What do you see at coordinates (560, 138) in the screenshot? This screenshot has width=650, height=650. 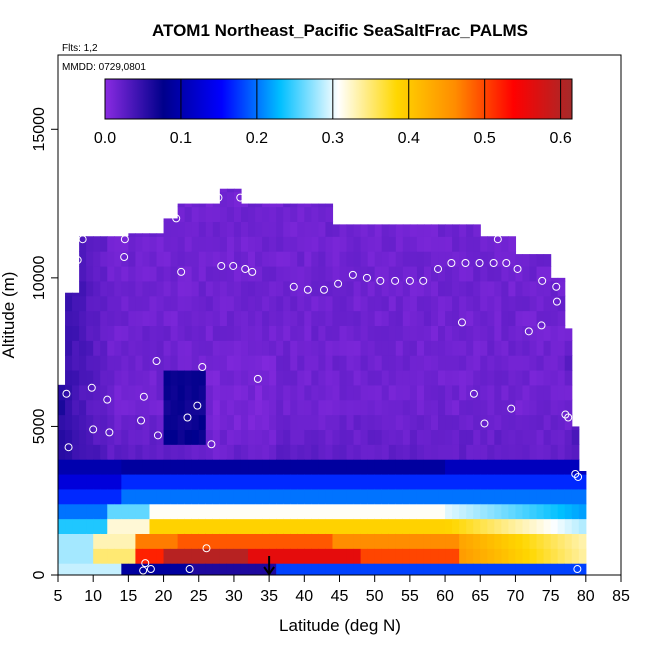 I see `colorbar-tick-label: 0.6` at bounding box center [560, 138].